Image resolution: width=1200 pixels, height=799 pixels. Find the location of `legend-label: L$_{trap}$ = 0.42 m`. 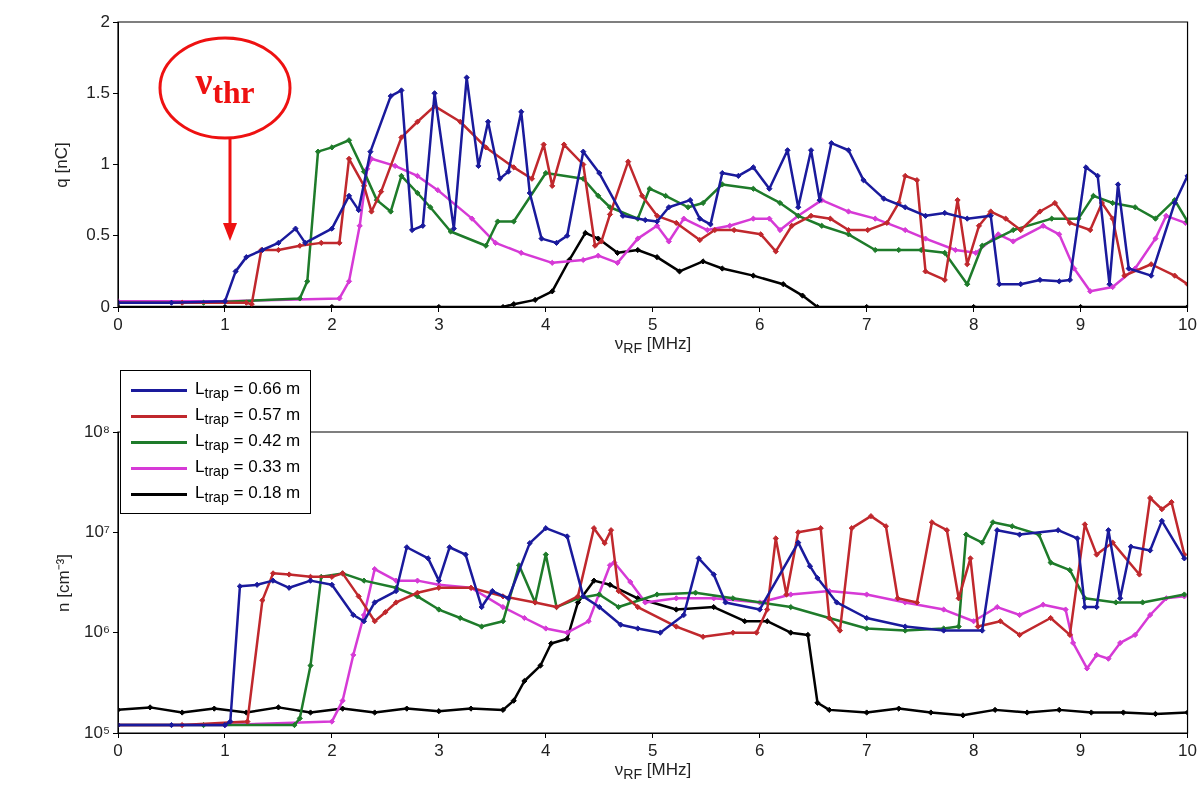

legend-label: L$_{trap}$ = 0.42 m is located at coordinates (248, 442).